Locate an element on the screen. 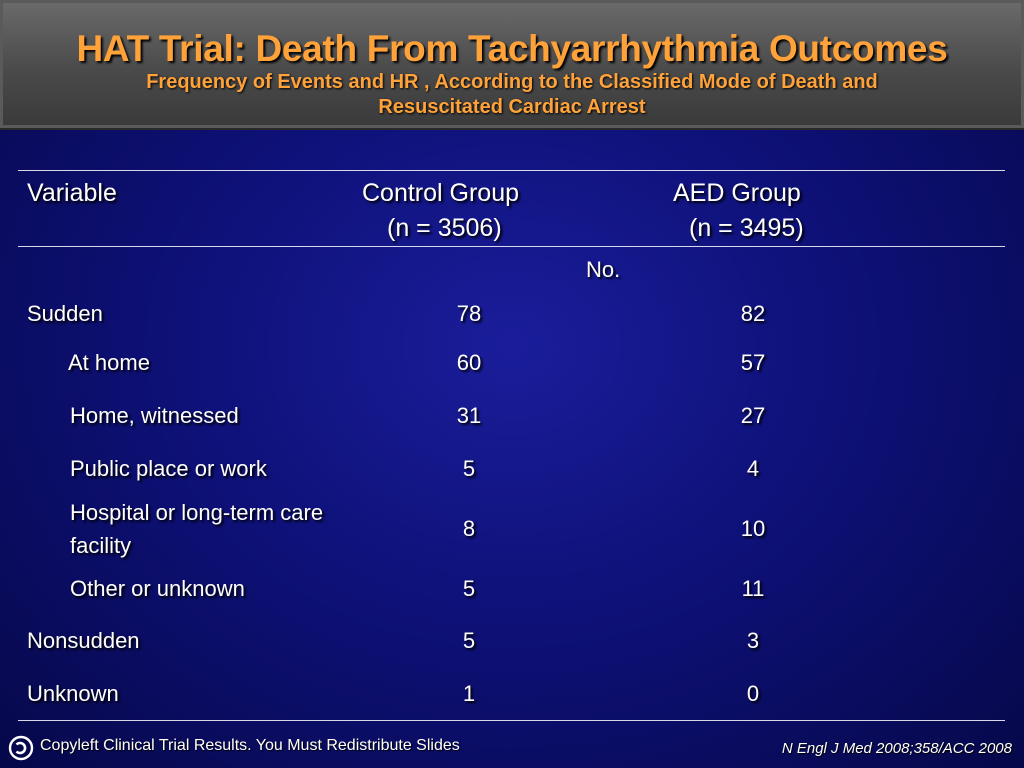 Image resolution: width=1024 pixels, height=768 pixels. header-variable: Variable is located at coordinates (72, 193).